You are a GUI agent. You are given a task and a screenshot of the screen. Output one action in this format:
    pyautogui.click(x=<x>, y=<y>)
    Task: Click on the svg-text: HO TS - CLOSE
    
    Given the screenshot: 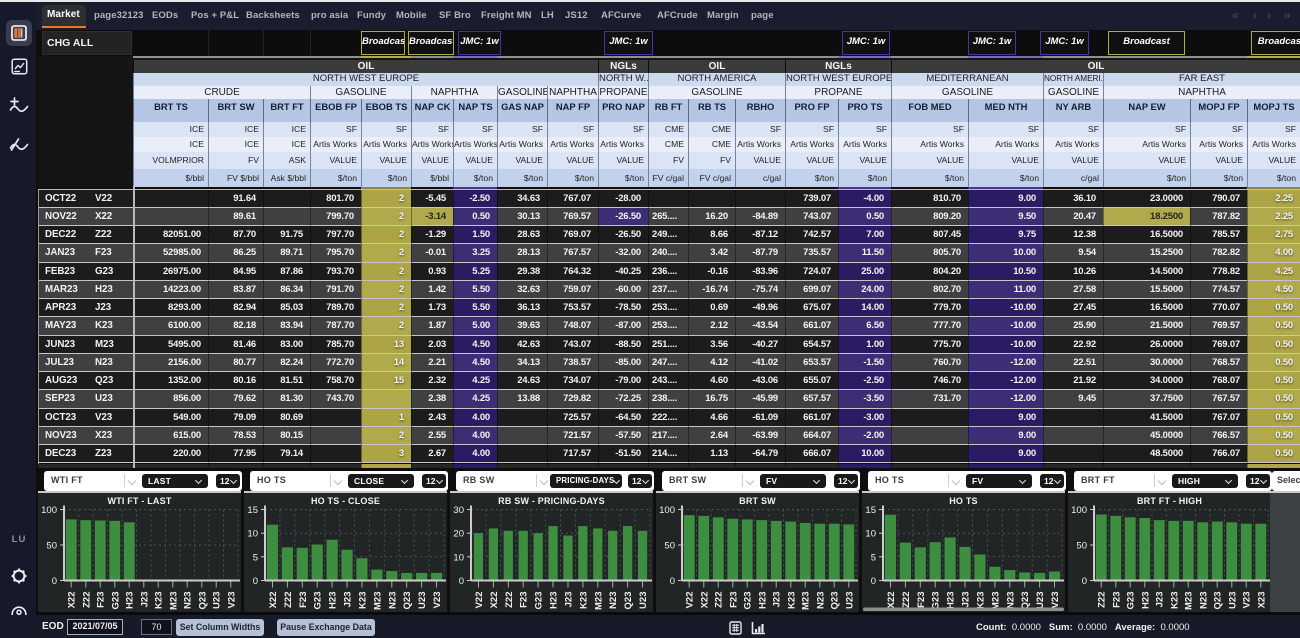 What is the action you would take?
    pyautogui.click(x=345, y=501)
    